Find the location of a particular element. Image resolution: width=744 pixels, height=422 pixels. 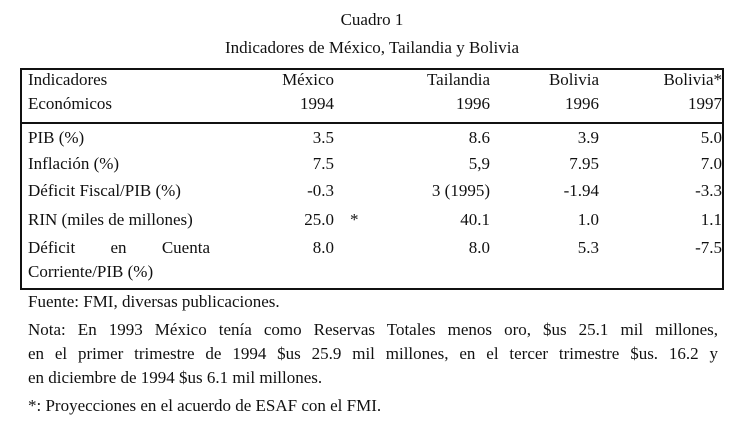

column-header: 1994 is located at coordinates (317, 103).